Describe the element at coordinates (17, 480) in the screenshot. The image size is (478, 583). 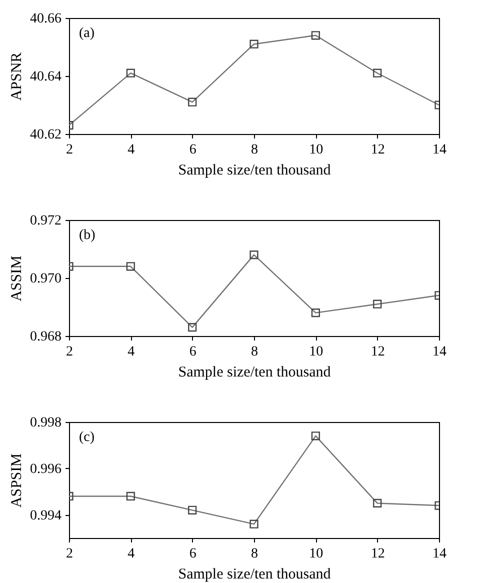
I see `y-axis-title: ASPSIM` at that location.